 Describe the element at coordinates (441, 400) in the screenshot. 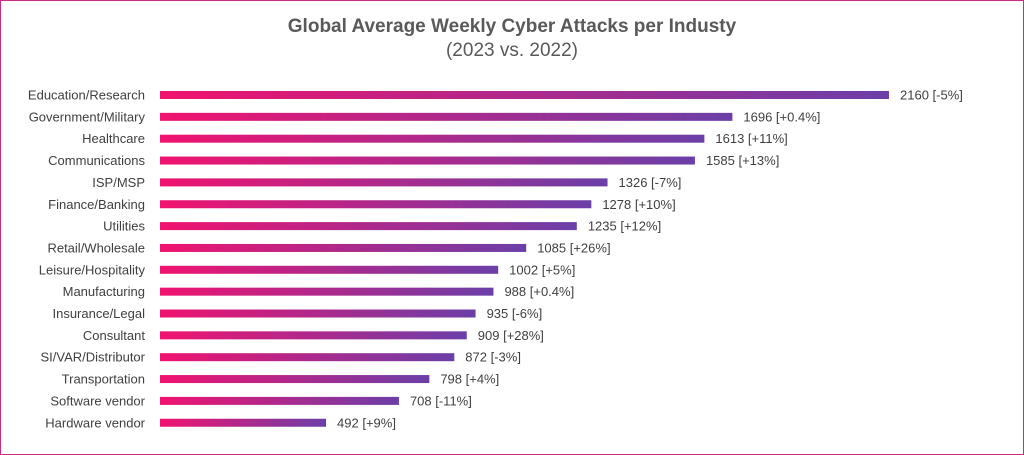

I see `data-label: 708 [-11%]` at that location.